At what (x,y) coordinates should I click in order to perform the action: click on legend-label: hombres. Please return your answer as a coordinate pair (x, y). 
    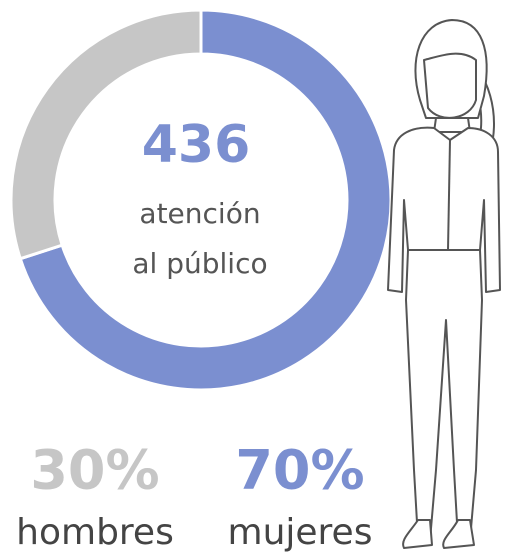
    Looking at the image, I should click on (95, 532).